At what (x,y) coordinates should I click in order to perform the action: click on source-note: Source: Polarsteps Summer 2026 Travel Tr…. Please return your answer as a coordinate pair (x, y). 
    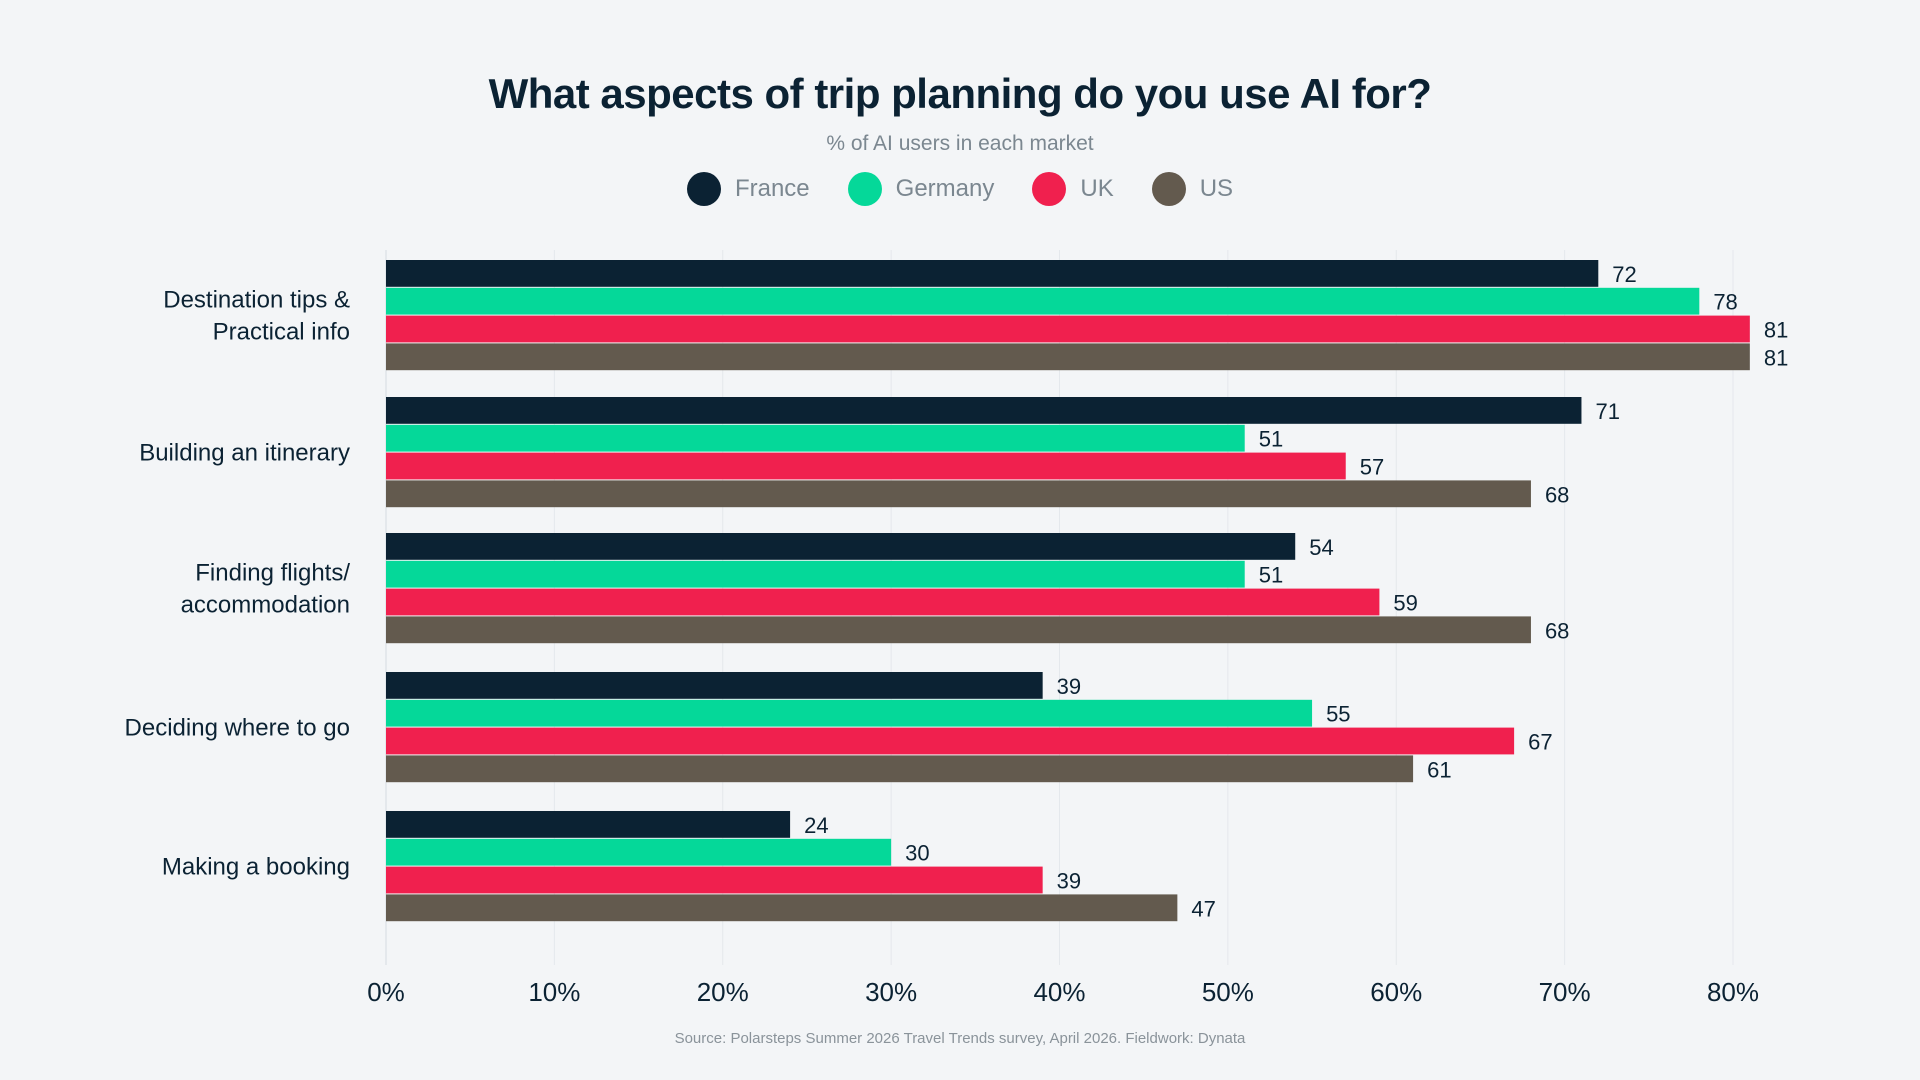
    Looking at the image, I should click on (960, 1038).